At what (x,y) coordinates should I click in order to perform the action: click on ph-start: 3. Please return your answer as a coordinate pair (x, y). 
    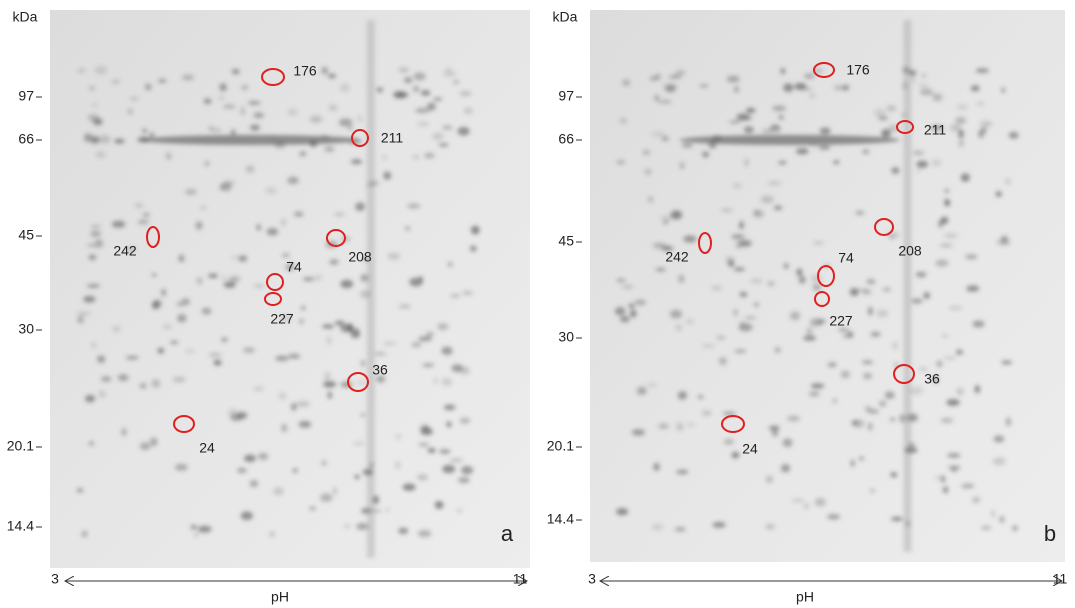
    Looking at the image, I should click on (592, 579).